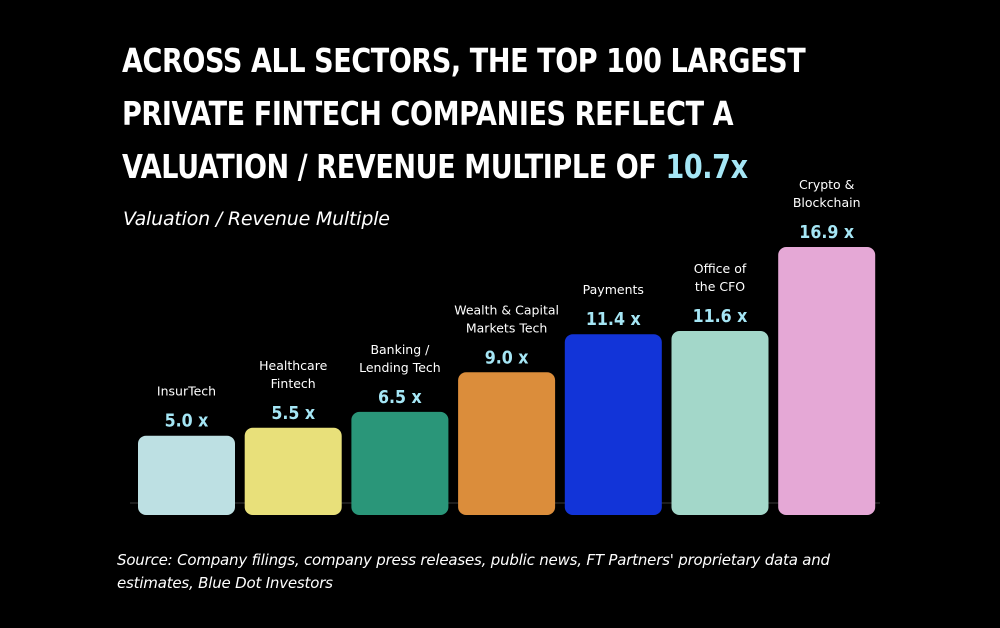  What do you see at coordinates (187, 420) in the screenshot?
I see `value-label-0: 5.0 x` at bounding box center [187, 420].